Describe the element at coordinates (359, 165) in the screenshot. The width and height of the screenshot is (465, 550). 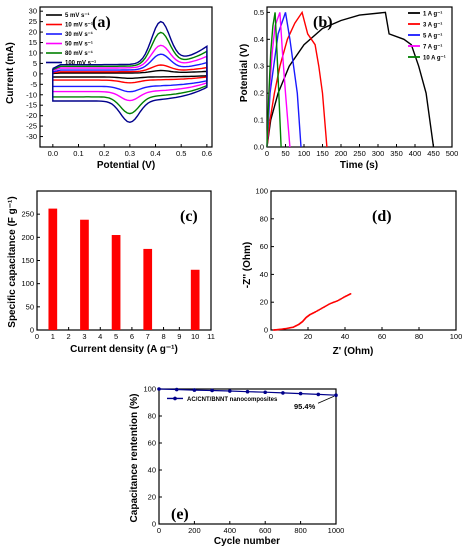
I see `panel-b-xlabel: Time (s)` at that location.